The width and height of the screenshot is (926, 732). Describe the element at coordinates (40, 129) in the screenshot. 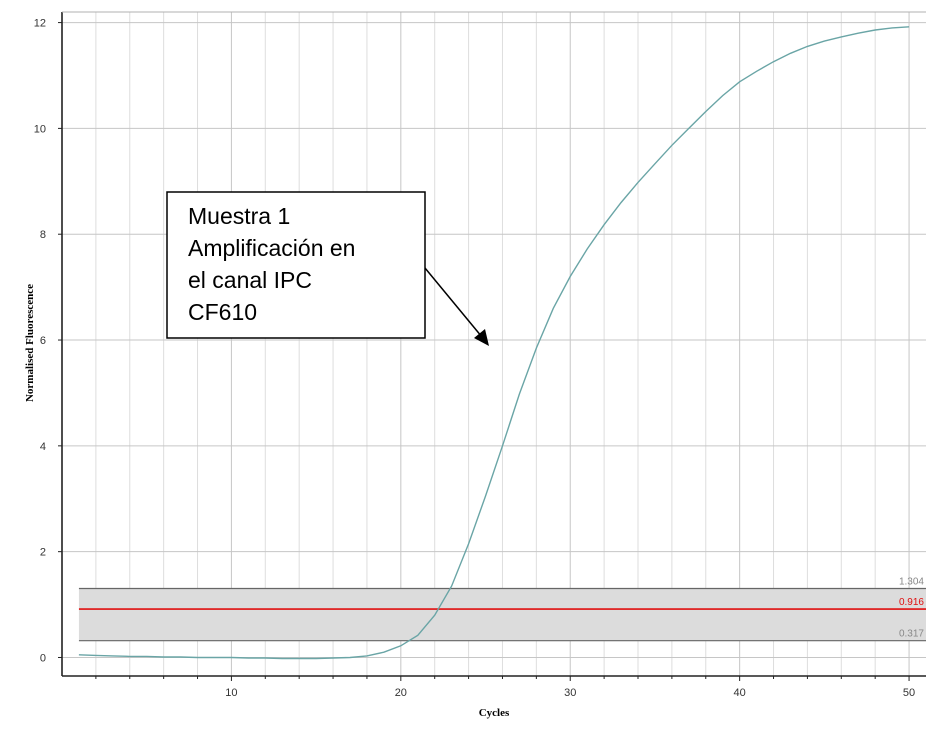

I see `y-tick-label: 10` at that location.